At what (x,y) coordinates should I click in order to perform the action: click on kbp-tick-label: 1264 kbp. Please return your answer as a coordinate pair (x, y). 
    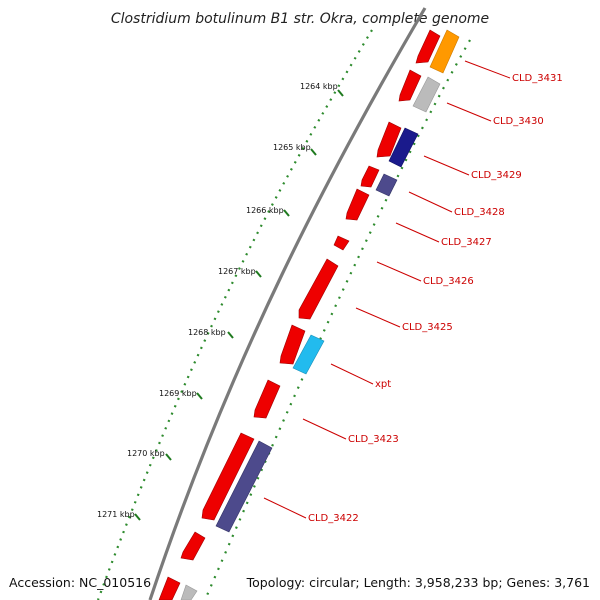
    Looking at the image, I should click on (319, 86).